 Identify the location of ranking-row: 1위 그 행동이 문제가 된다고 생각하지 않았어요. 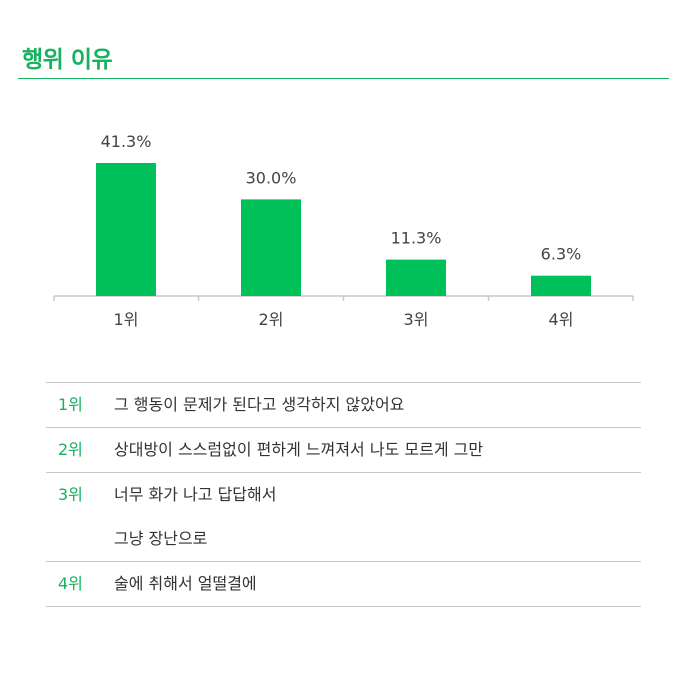
(343, 405).